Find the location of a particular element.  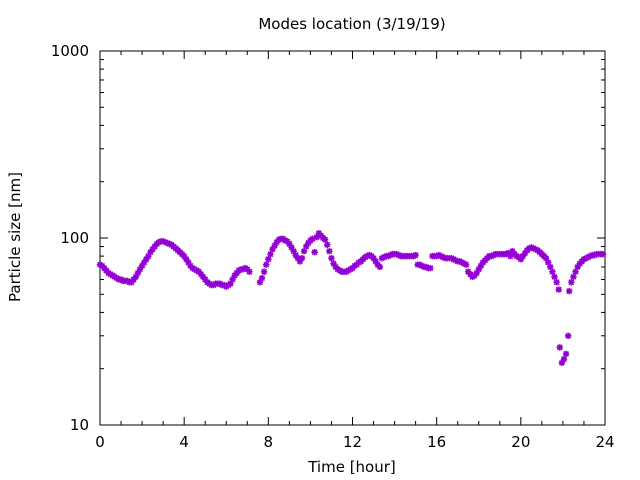

x-tick-label: 0 is located at coordinates (100, 442).